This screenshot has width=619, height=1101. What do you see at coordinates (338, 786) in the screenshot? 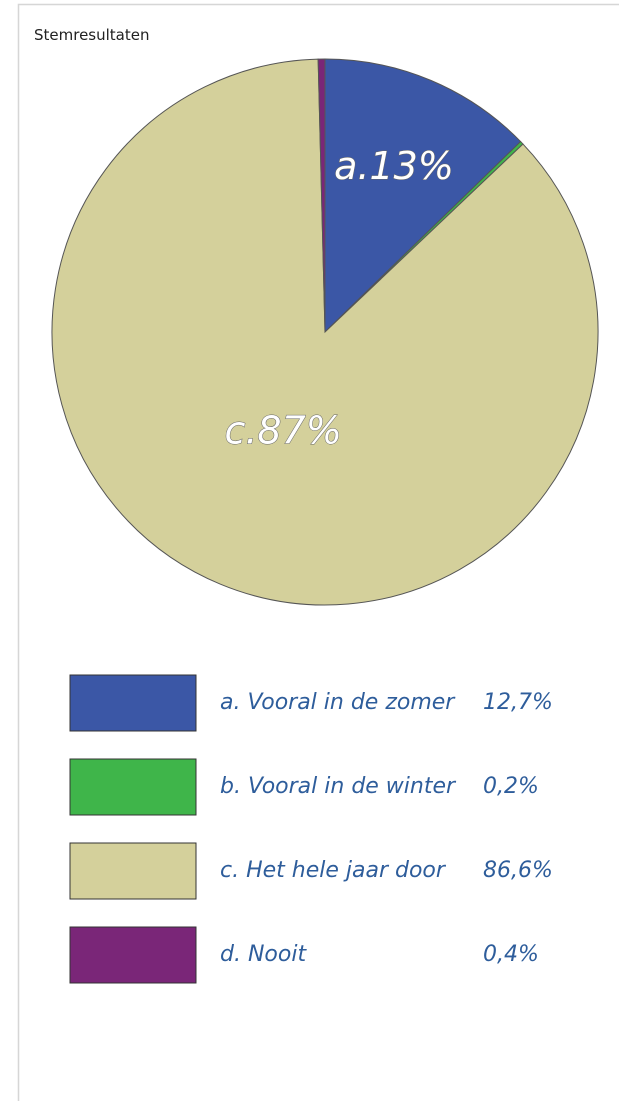
I see `legend-label: b. Vooral in de winter` at bounding box center [338, 786].